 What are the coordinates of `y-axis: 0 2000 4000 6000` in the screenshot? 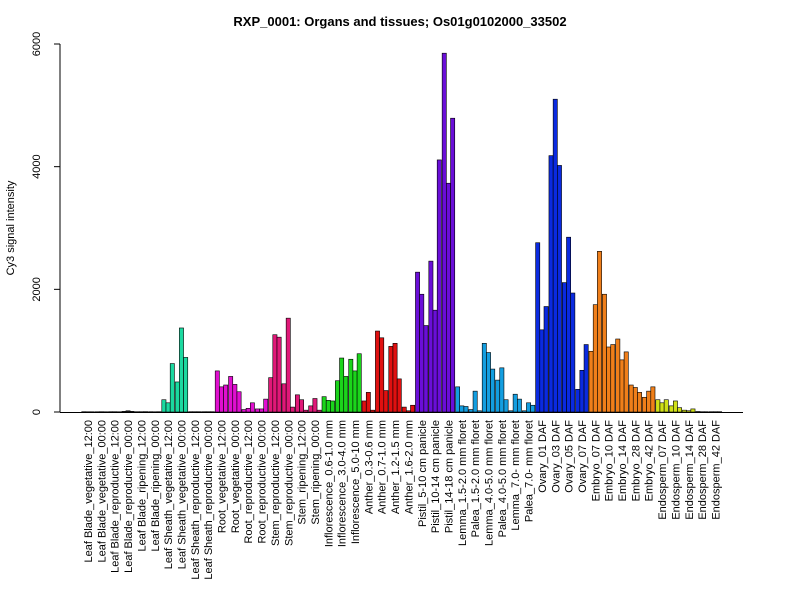 It's located at (46, 223).